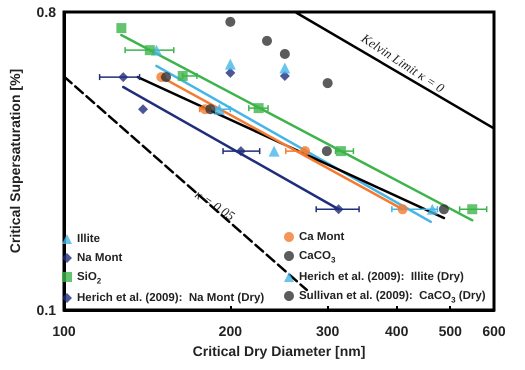  What do you see at coordinates (46, 12) in the screenshot?
I see `y-tick-label: 0.8` at bounding box center [46, 12].